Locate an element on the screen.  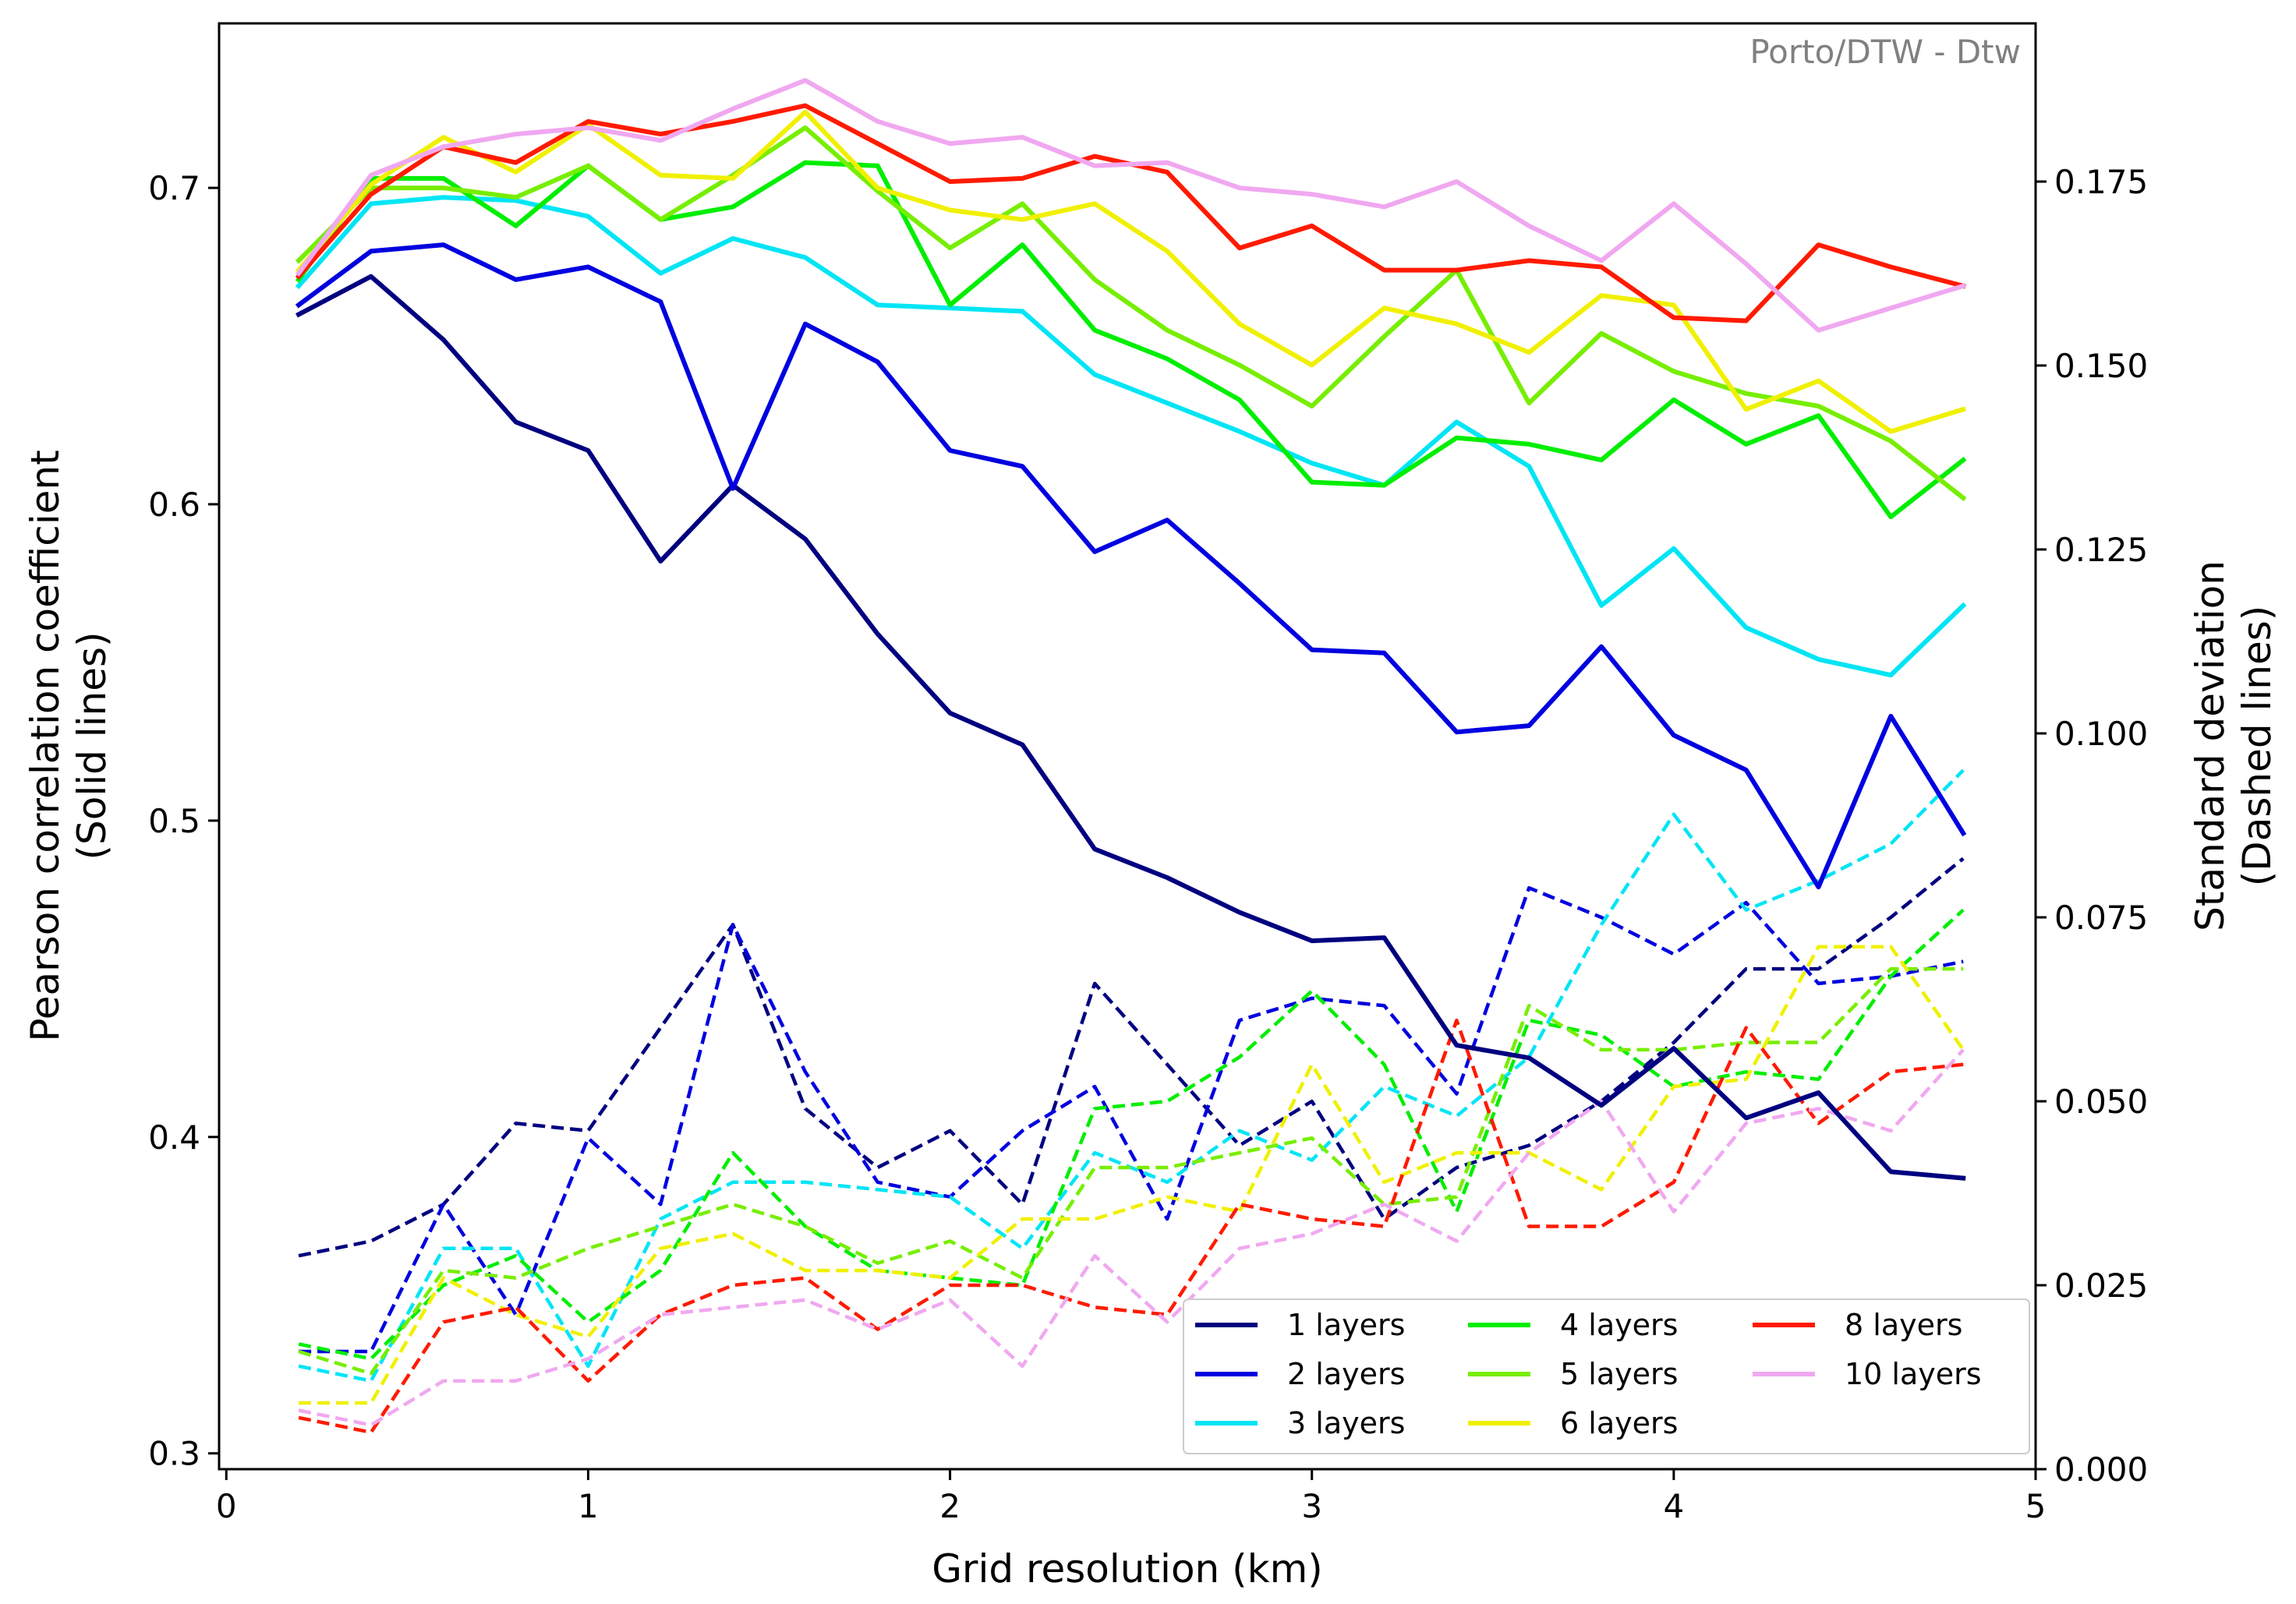
y-right-tick-label: 0.175 is located at coordinates (2101, 182).